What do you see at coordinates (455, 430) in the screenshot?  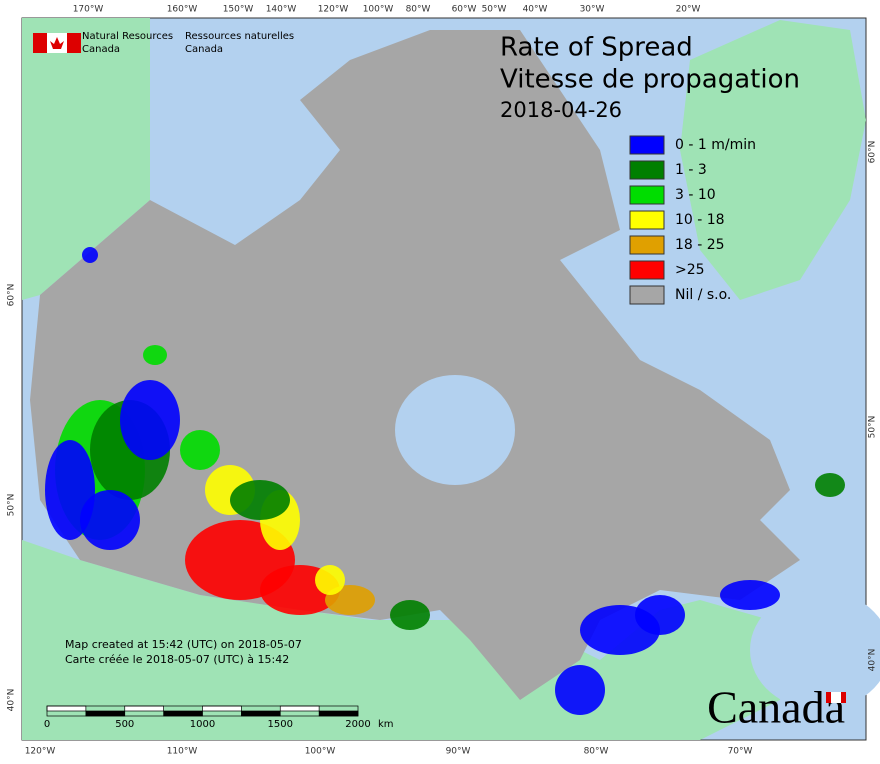 I see `hudson-bay` at bounding box center [455, 430].